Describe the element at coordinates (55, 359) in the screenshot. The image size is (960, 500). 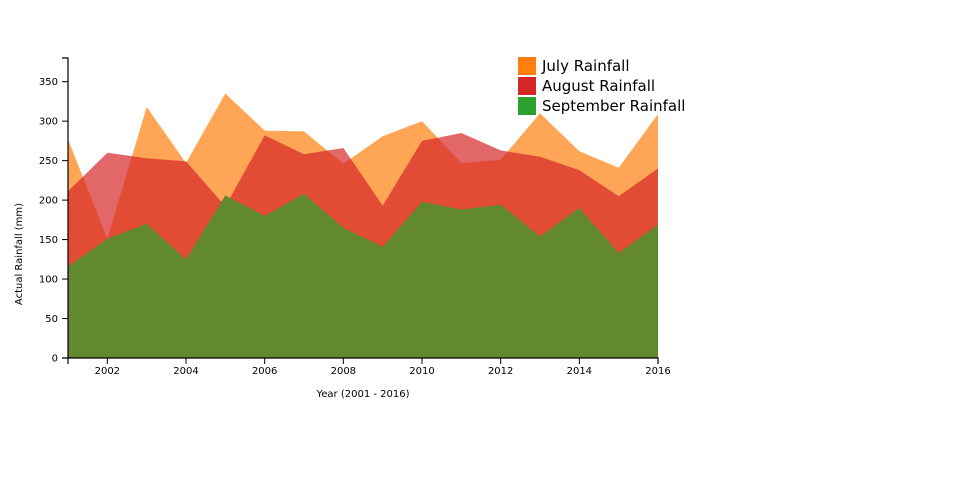
I see `y-tick-label: 0` at that location.